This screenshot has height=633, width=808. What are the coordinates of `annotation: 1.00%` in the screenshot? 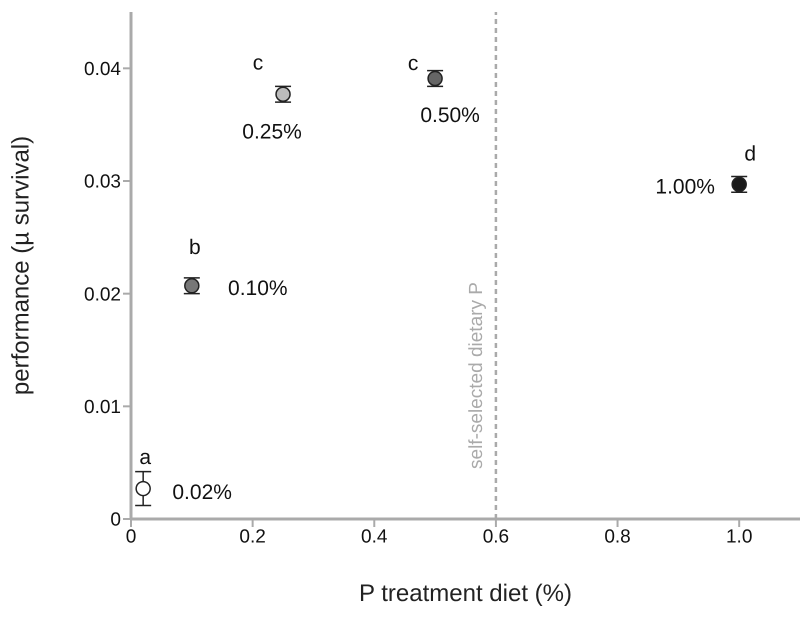 It's located at (685, 187).